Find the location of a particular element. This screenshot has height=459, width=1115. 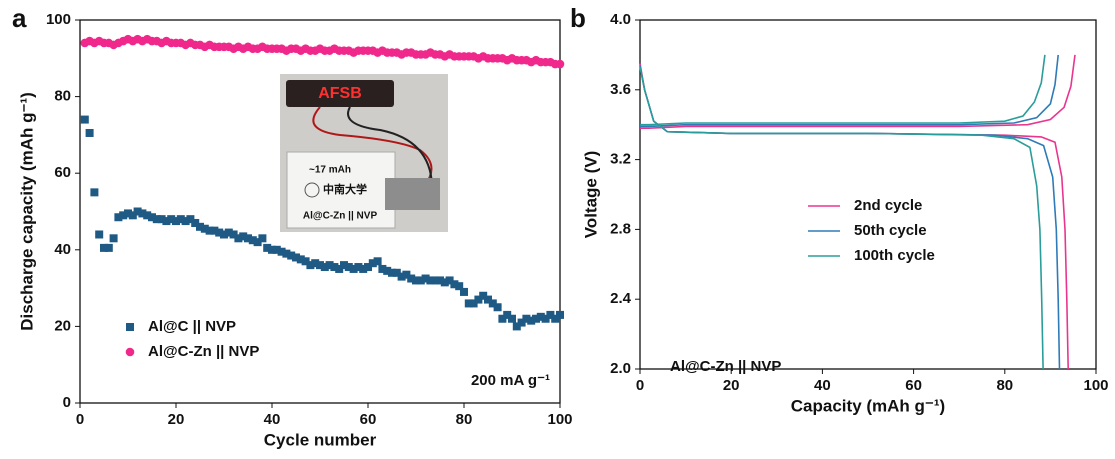

annotation: 200 mA g⁻¹ is located at coordinates (510, 380).